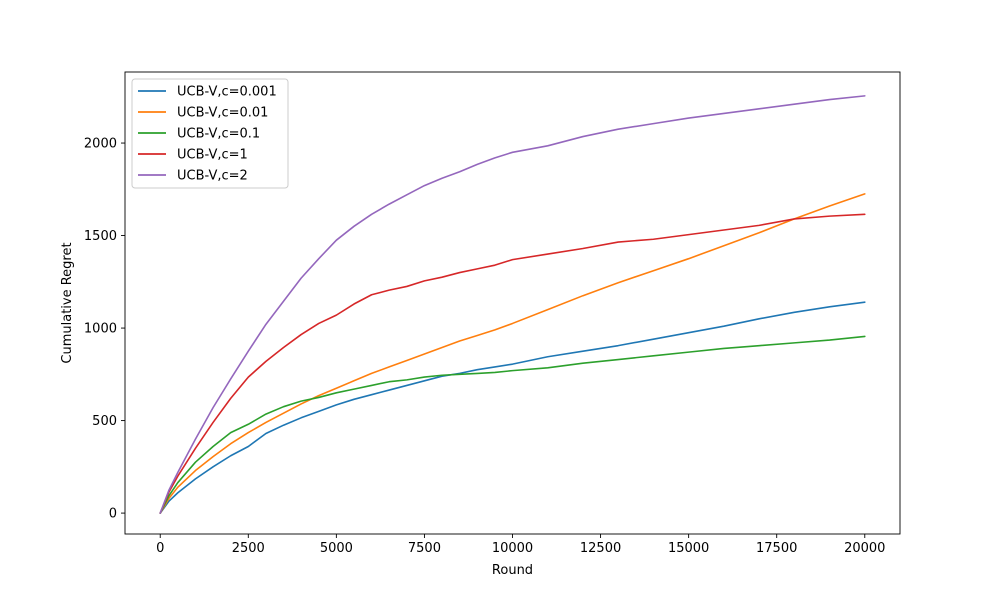 The image size is (1000, 604). Describe the element at coordinates (424, 548) in the screenshot. I see `x-tick-label: 7500` at that location.